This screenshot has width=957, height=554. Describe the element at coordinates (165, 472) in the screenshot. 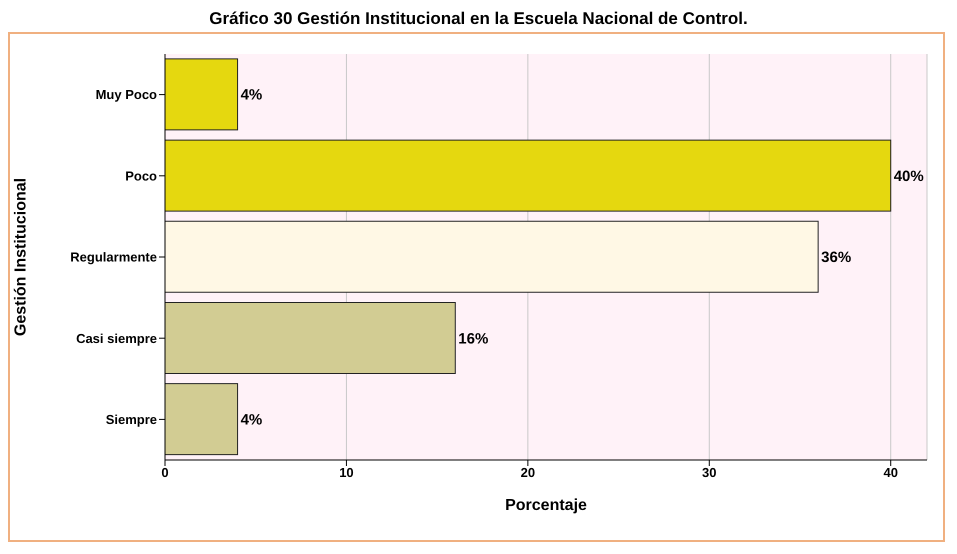

I see `x-tick-label: 0` at that location.